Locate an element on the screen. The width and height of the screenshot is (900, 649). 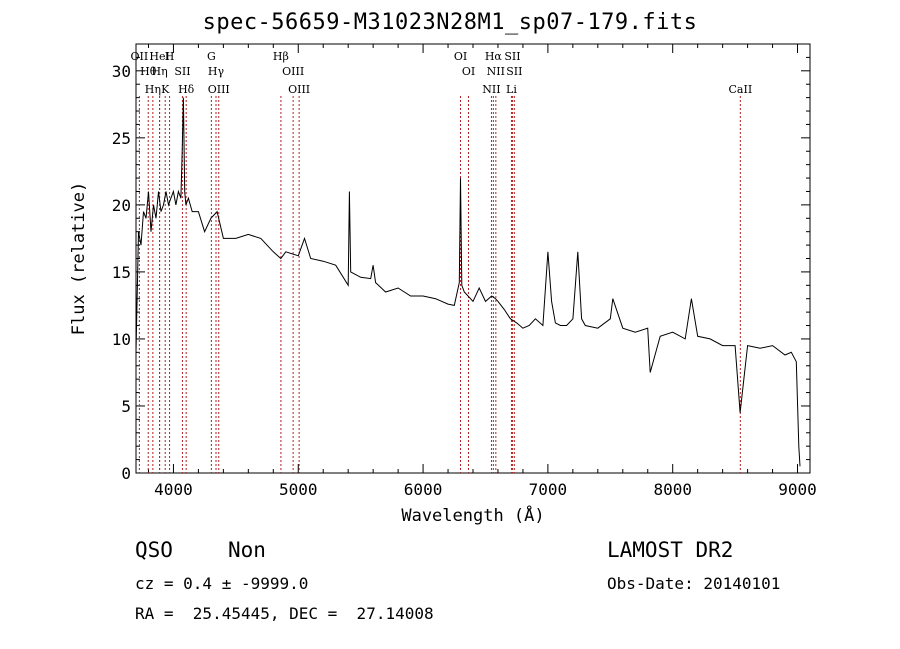
y-tick-label: 20 is located at coordinates (121, 205).